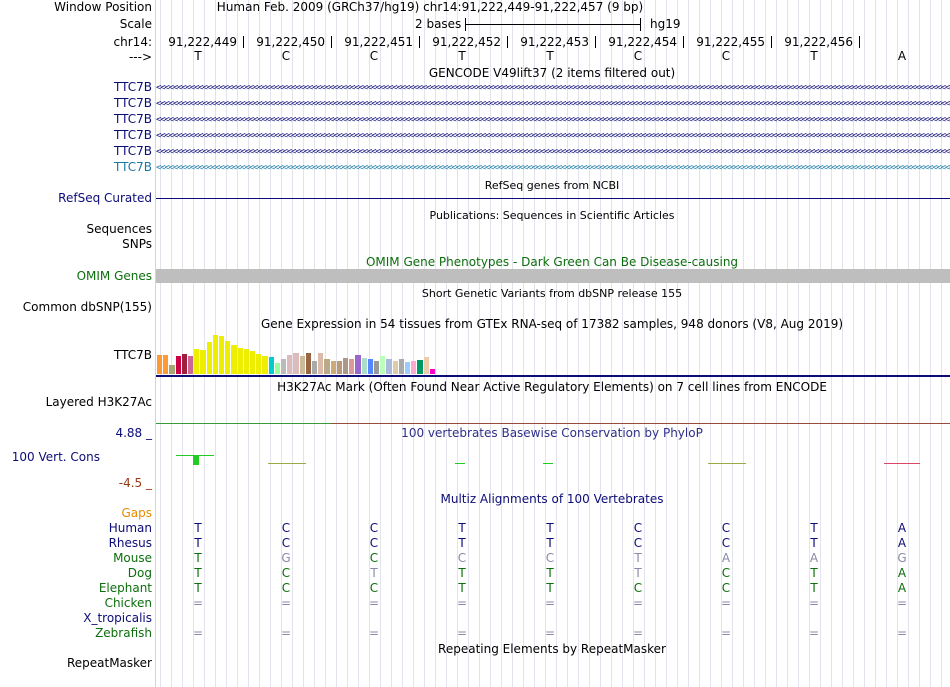 This screenshot has width=950, height=687. What do you see at coordinates (128, 603) in the screenshot?
I see `species-label: Chicken` at bounding box center [128, 603].